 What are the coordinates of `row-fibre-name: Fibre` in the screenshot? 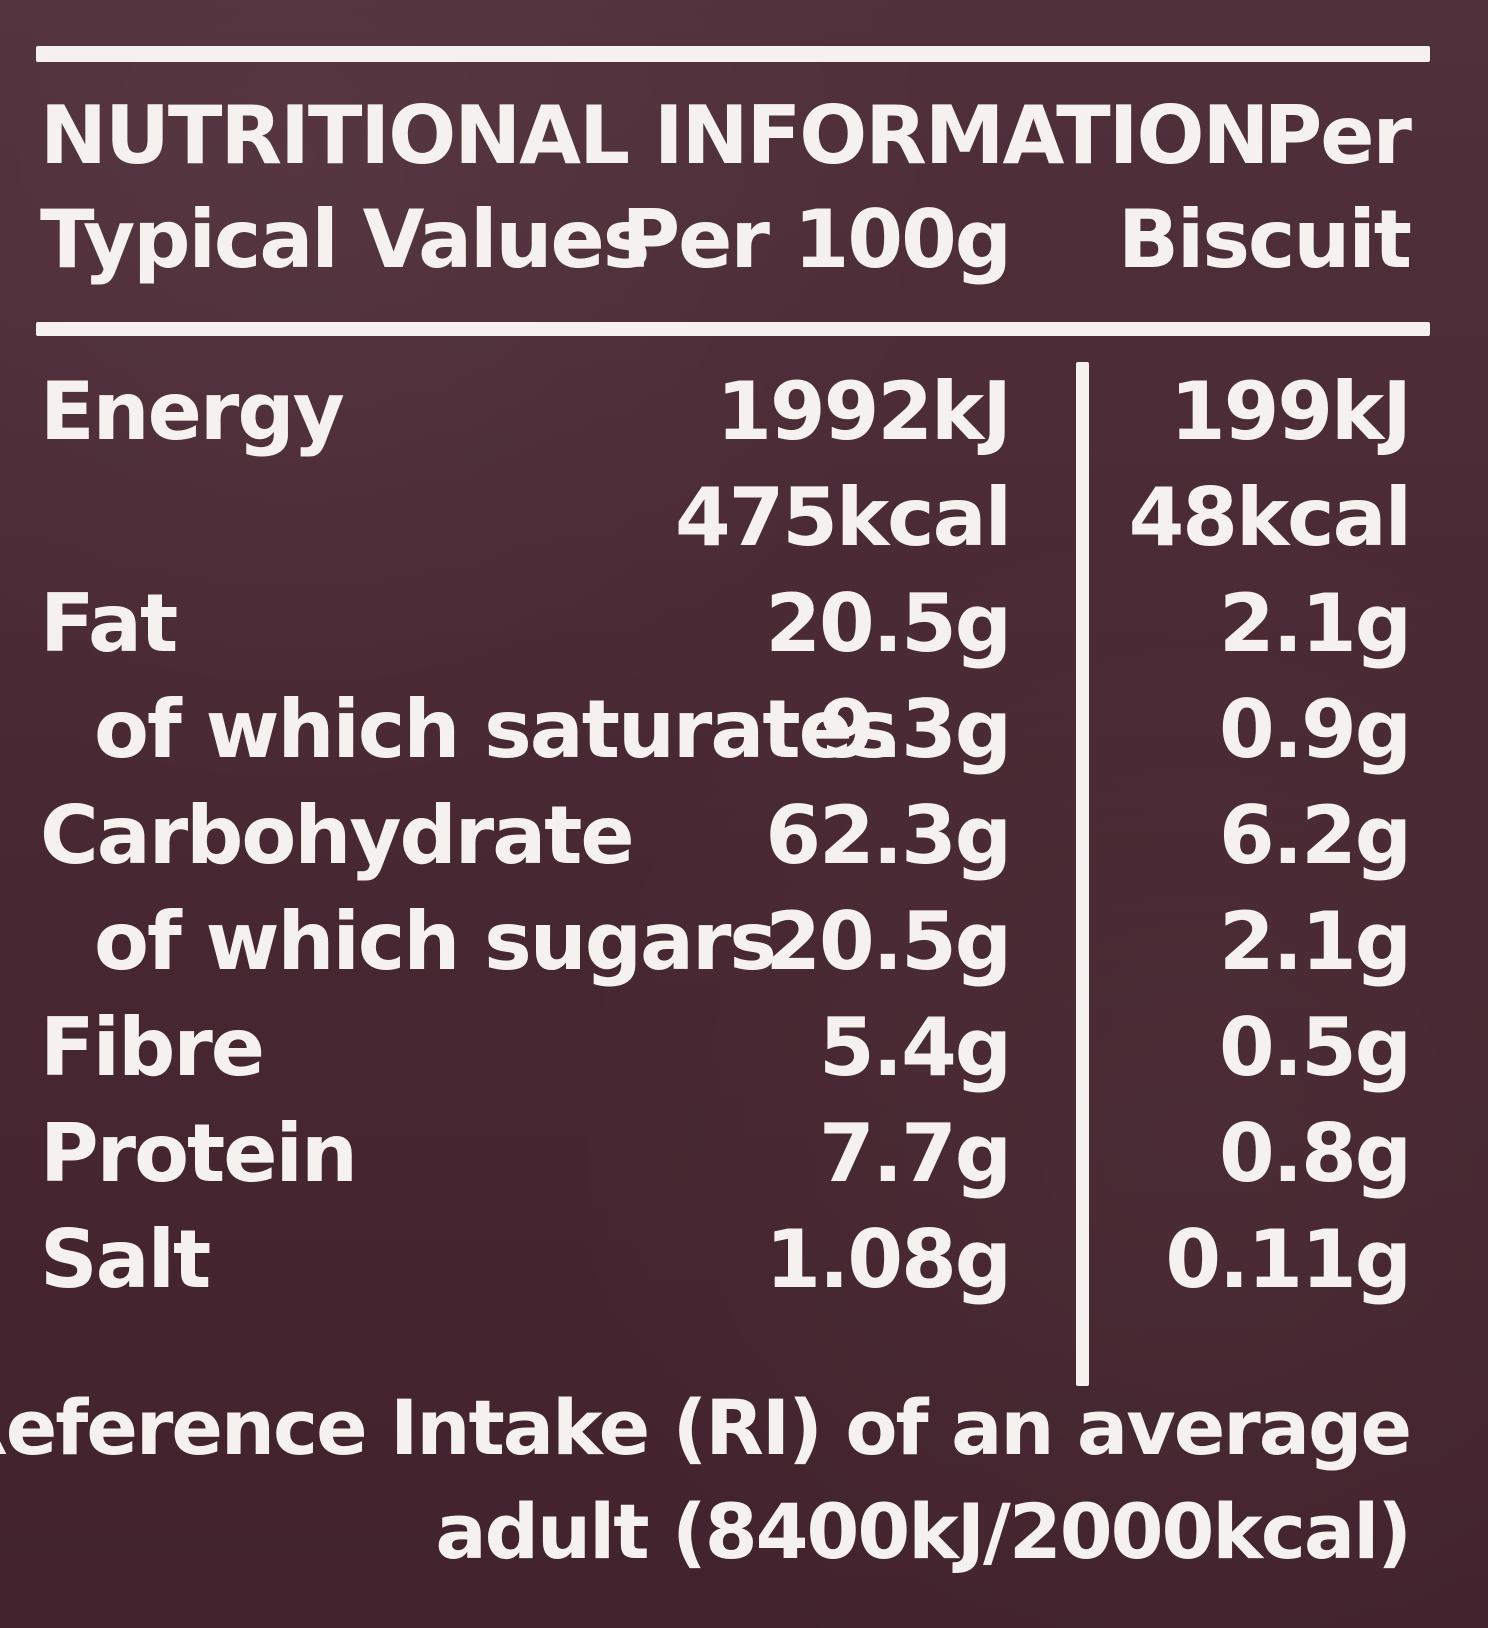 It's located at (152, 1047).